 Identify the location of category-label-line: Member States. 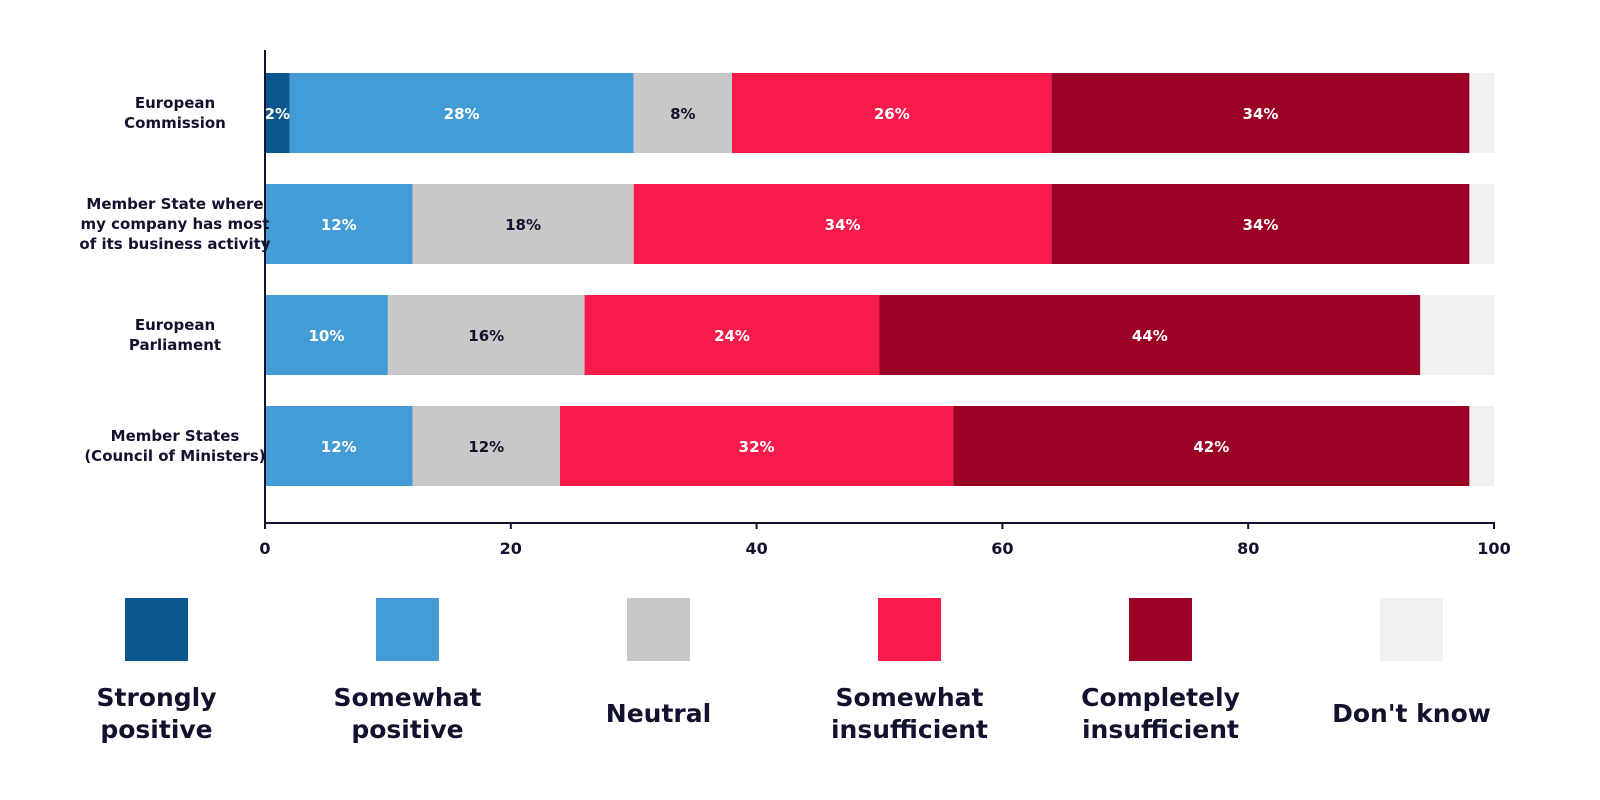
(175, 436).